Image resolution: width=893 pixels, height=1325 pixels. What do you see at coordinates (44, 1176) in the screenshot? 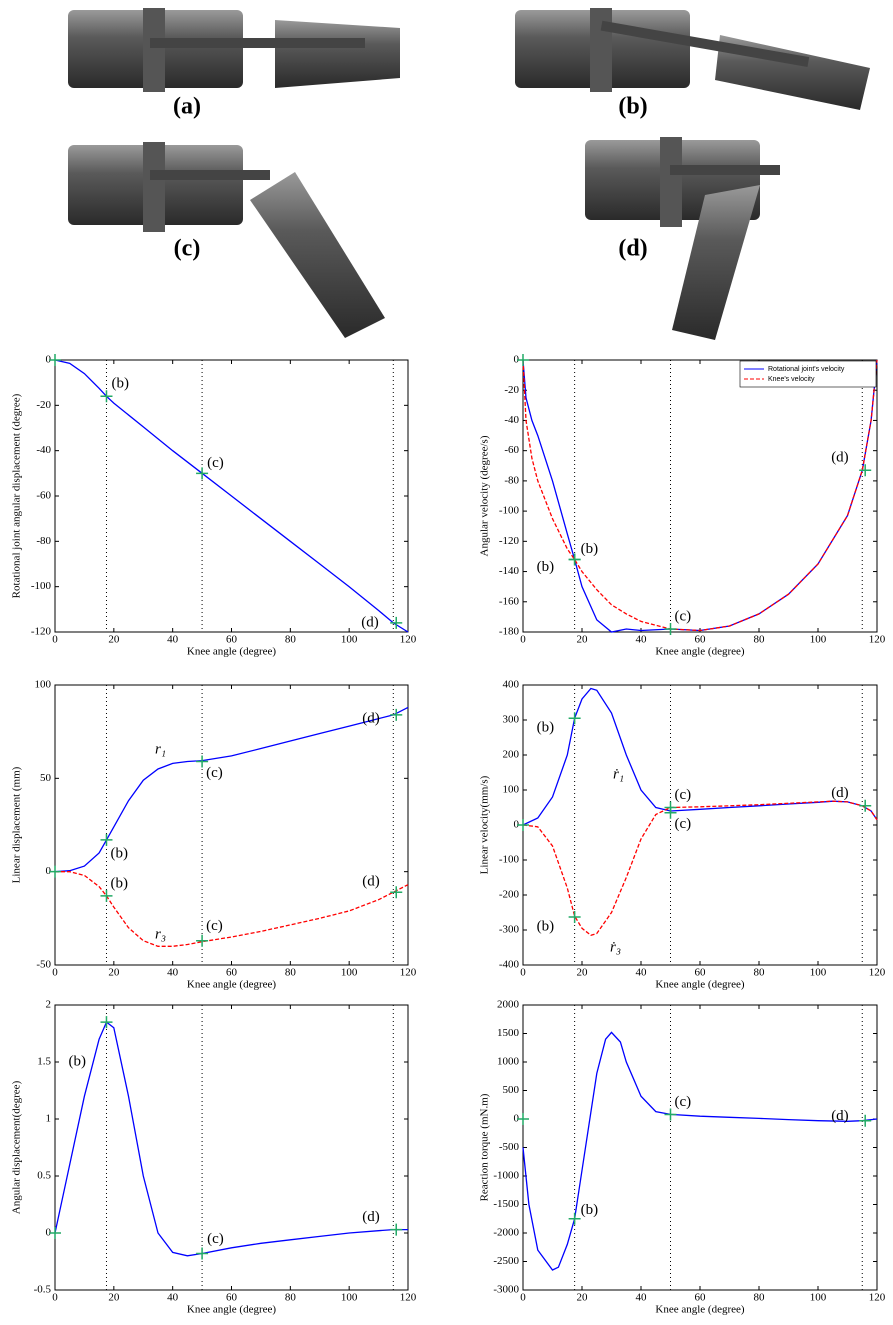
I see `y-tick-label: 0.5` at bounding box center [44, 1176].